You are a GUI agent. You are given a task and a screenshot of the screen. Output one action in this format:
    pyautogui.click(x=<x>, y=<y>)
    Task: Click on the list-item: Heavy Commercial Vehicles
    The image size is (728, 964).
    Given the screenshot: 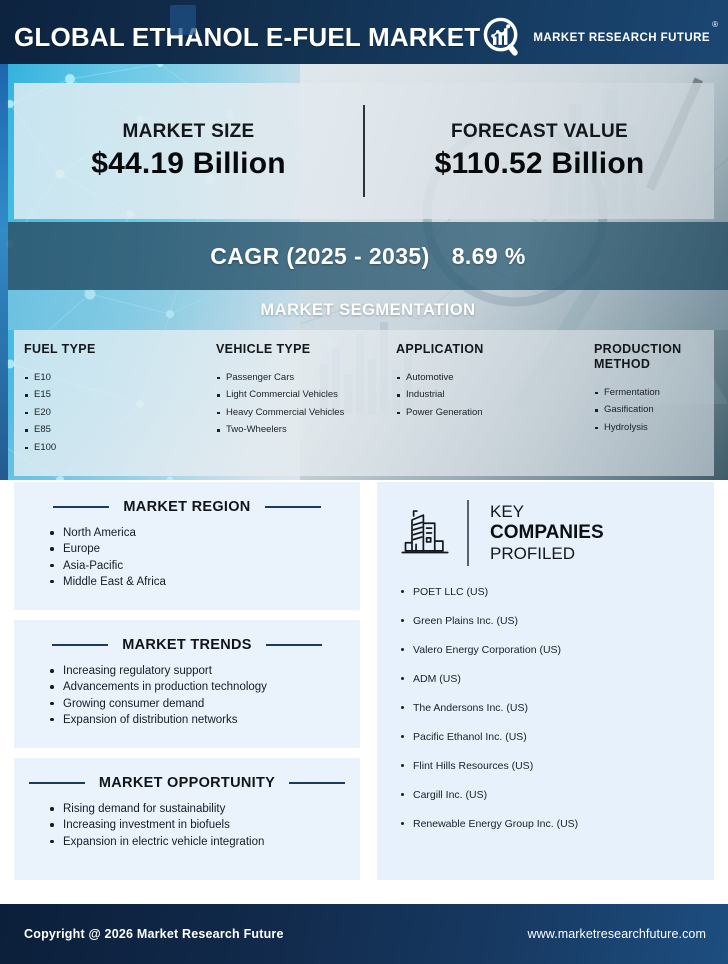 What is the action you would take?
    pyautogui.click(x=303, y=413)
    